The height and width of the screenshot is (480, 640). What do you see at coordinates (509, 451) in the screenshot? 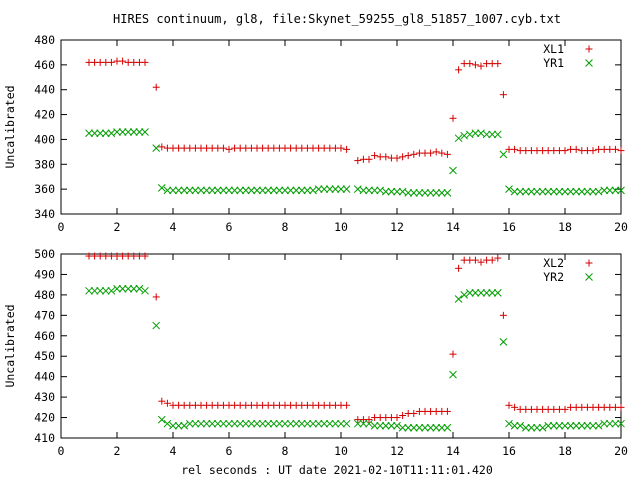
I see `x-tick-label-bottom: 16` at bounding box center [509, 451].